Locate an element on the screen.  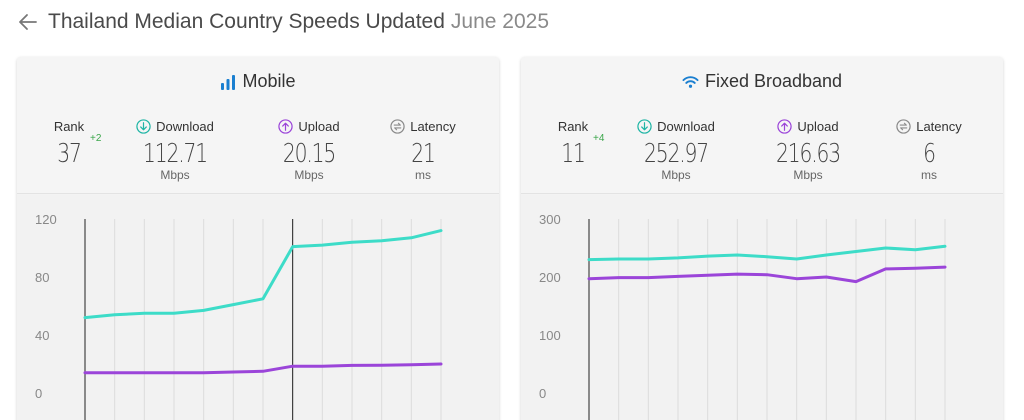
latency-value: 6 is located at coordinates (929, 154).